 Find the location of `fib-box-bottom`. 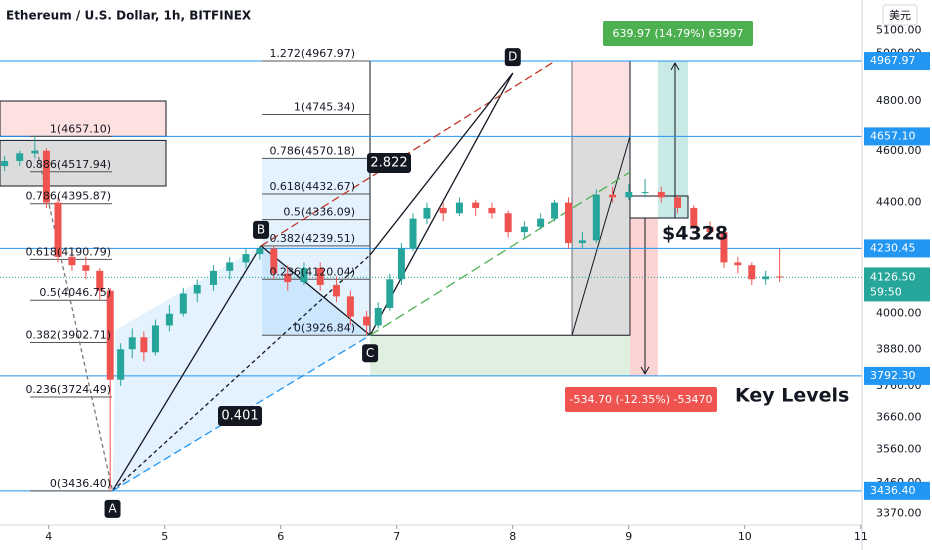

fib-box-bottom is located at coordinates (83, 163).